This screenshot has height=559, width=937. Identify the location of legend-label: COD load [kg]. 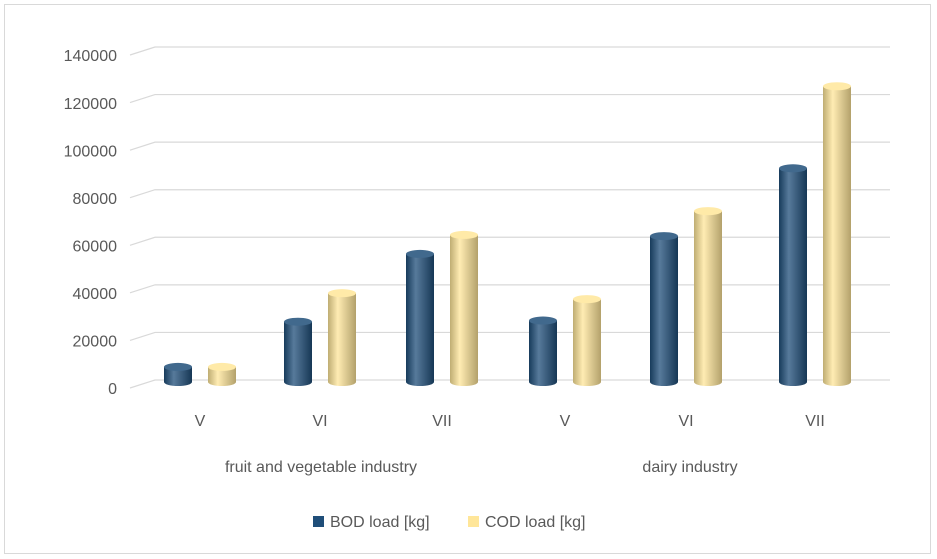
(535, 522).